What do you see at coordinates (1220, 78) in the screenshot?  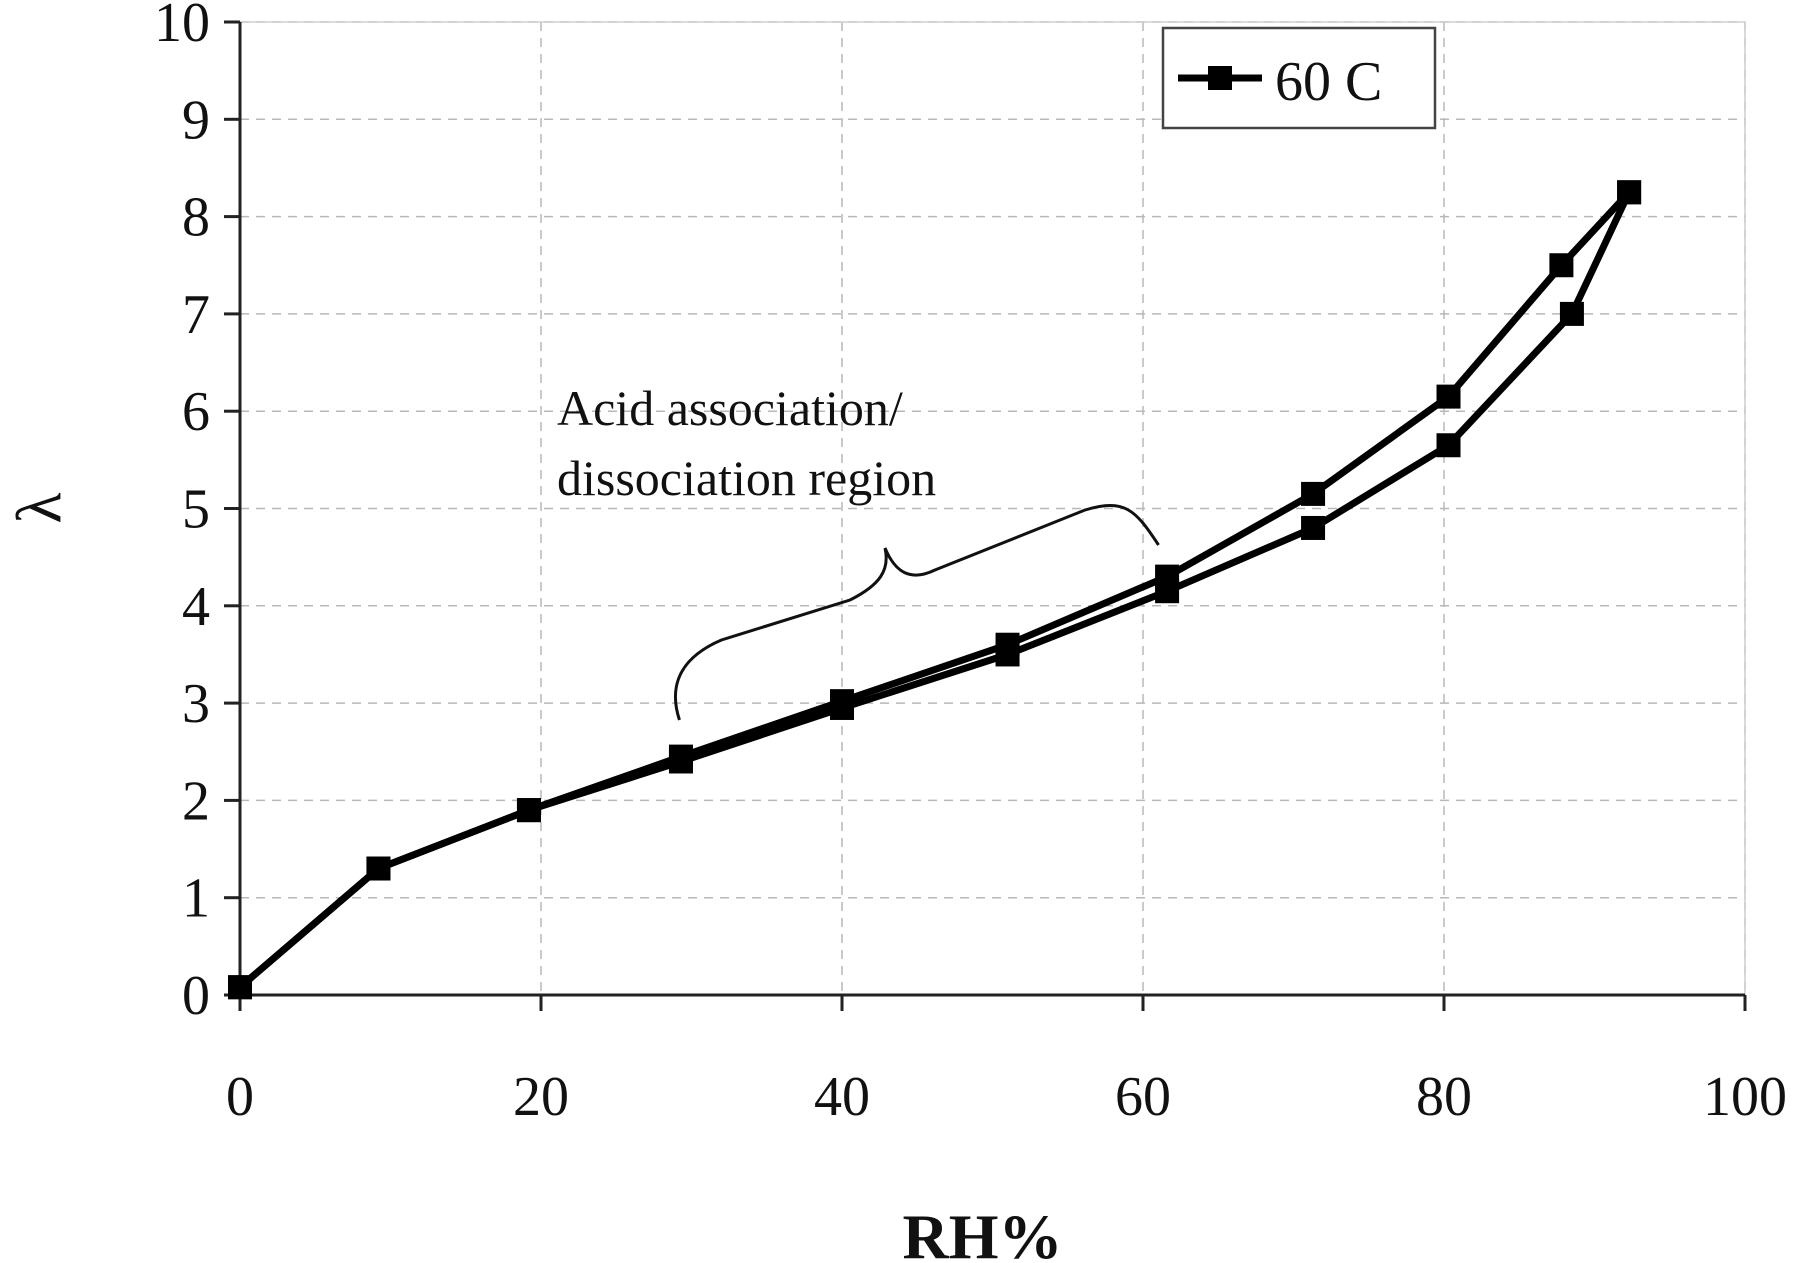 I see `legend-marker-square` at bounding box center [1220, 78].